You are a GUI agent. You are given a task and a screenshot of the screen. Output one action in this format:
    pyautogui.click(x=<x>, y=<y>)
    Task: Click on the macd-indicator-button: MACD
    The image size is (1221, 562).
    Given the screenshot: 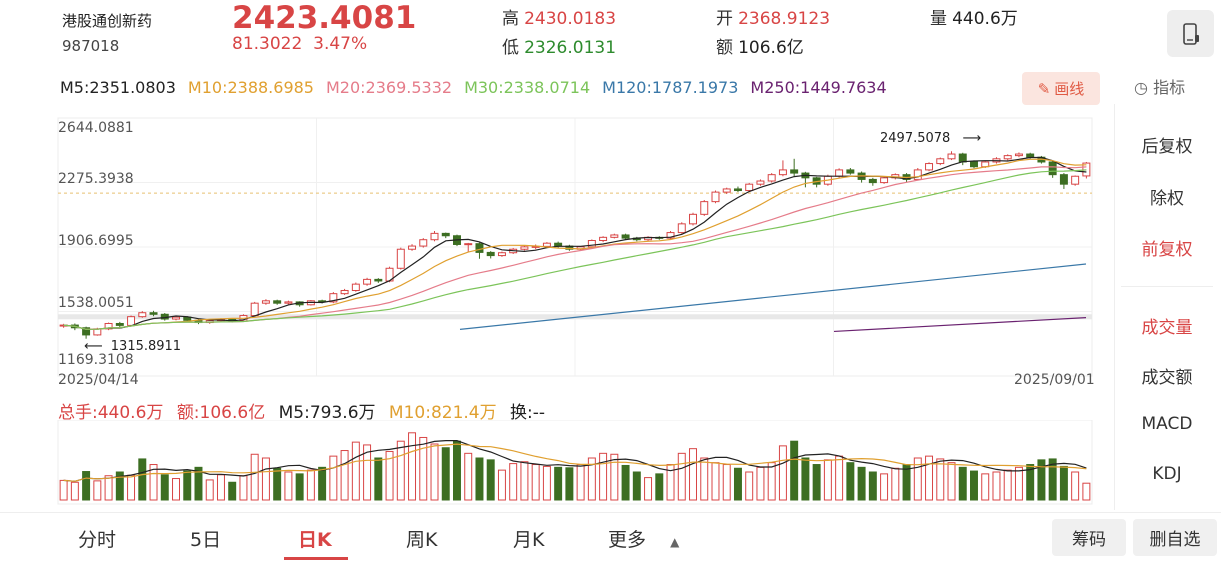 What is the action you would take?
    pyautogui.click(x=1167, y=424)
    